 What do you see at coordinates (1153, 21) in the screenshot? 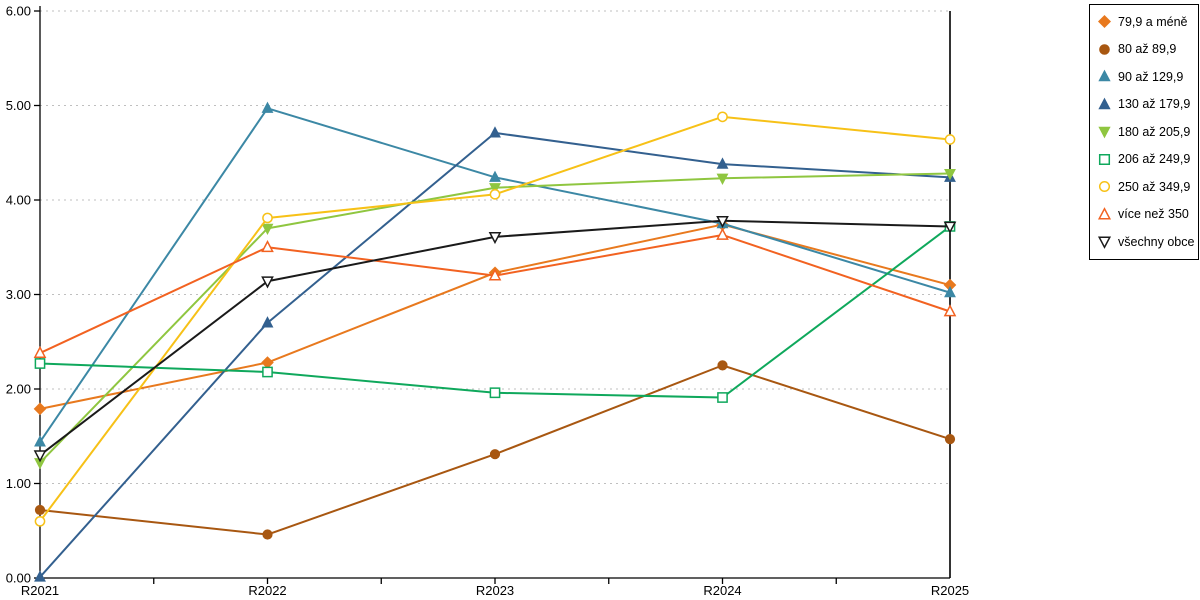
I see `legend-label: 79,9 a méně` at bounding box center [1153, 21].